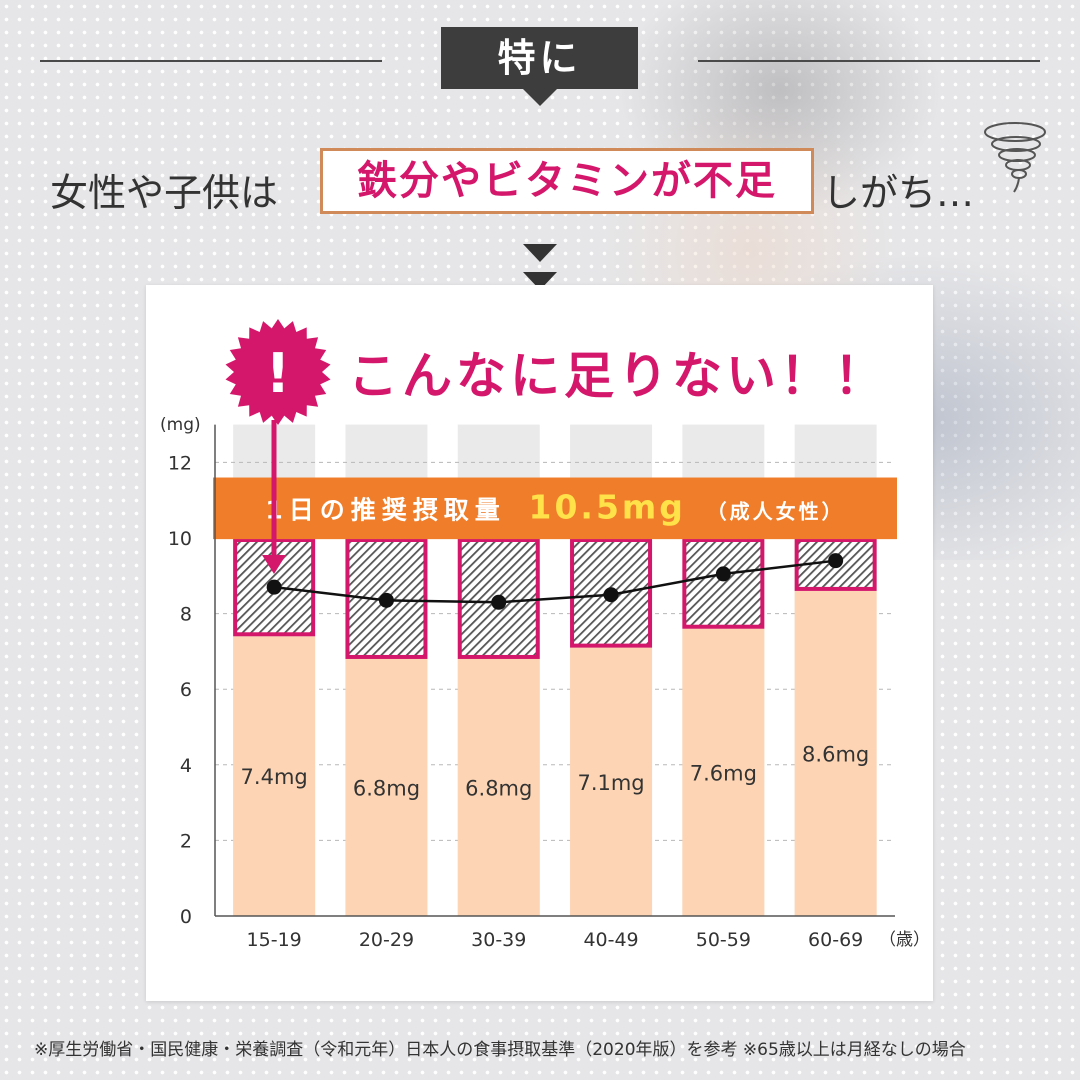 This screenshot has height=1080, width=1080. Describe the element at coordinates (386, 940) in the screenshot. I see `x-tick-label: 20-29` at that location.